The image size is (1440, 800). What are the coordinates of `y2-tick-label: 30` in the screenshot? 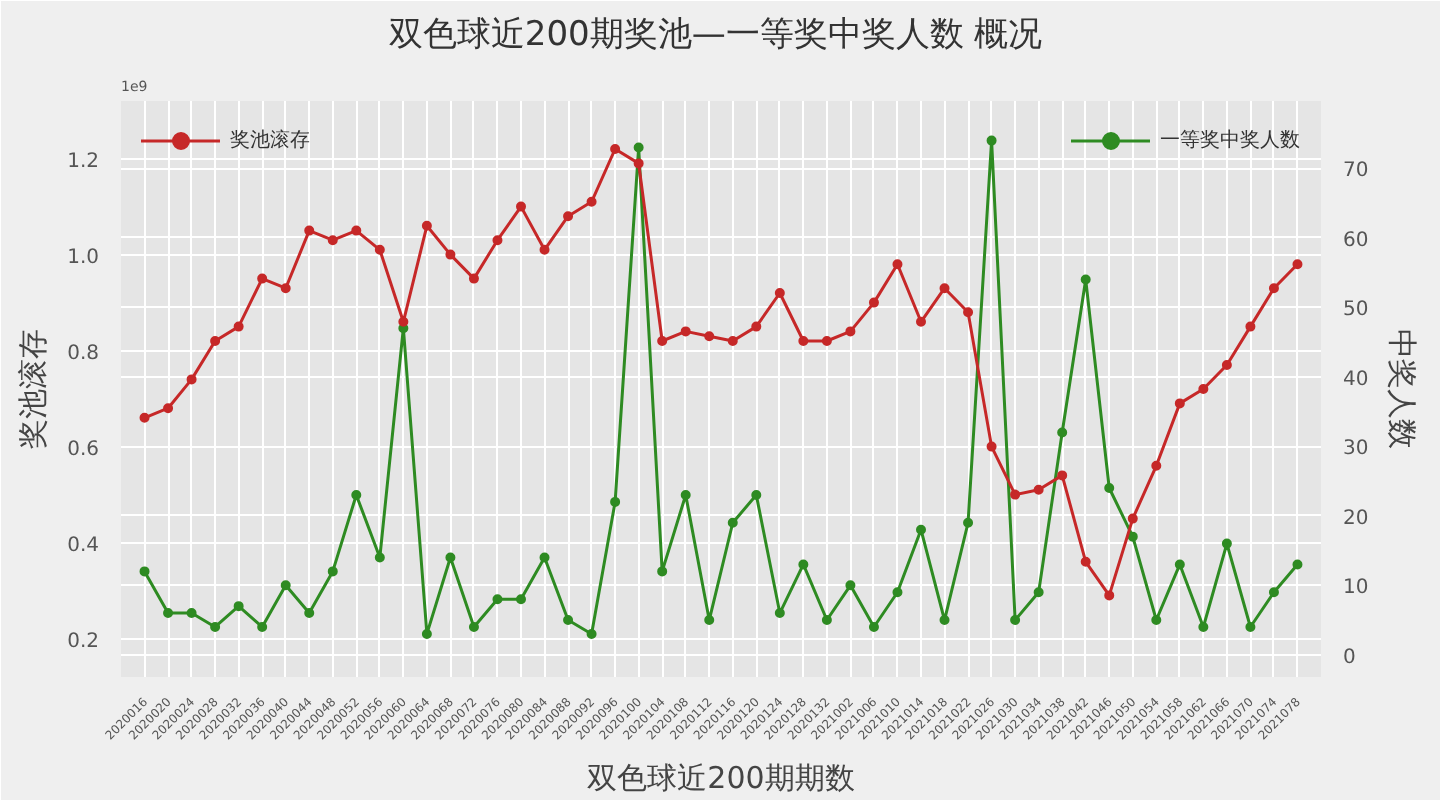 It's located at (1356, 449).